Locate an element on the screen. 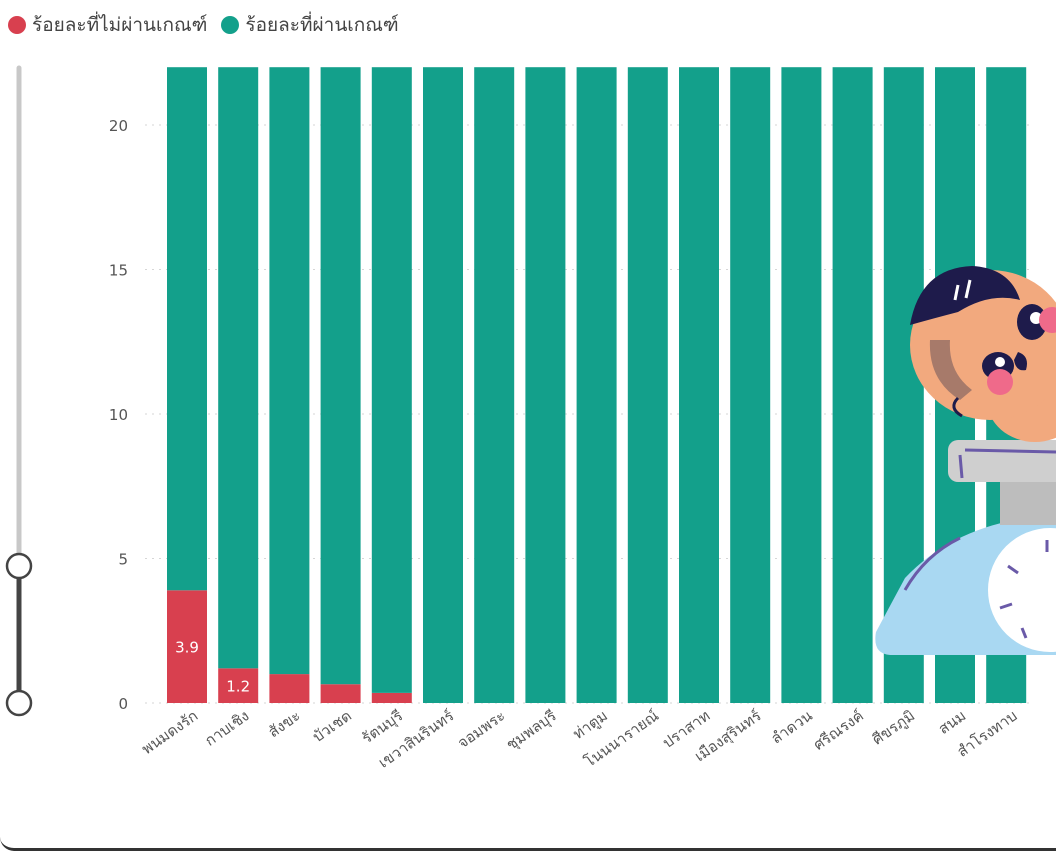 Image resolution: width=1056 pixels, height=851 pixels. data-label: 3.9 is located at coordinates (187, 648).